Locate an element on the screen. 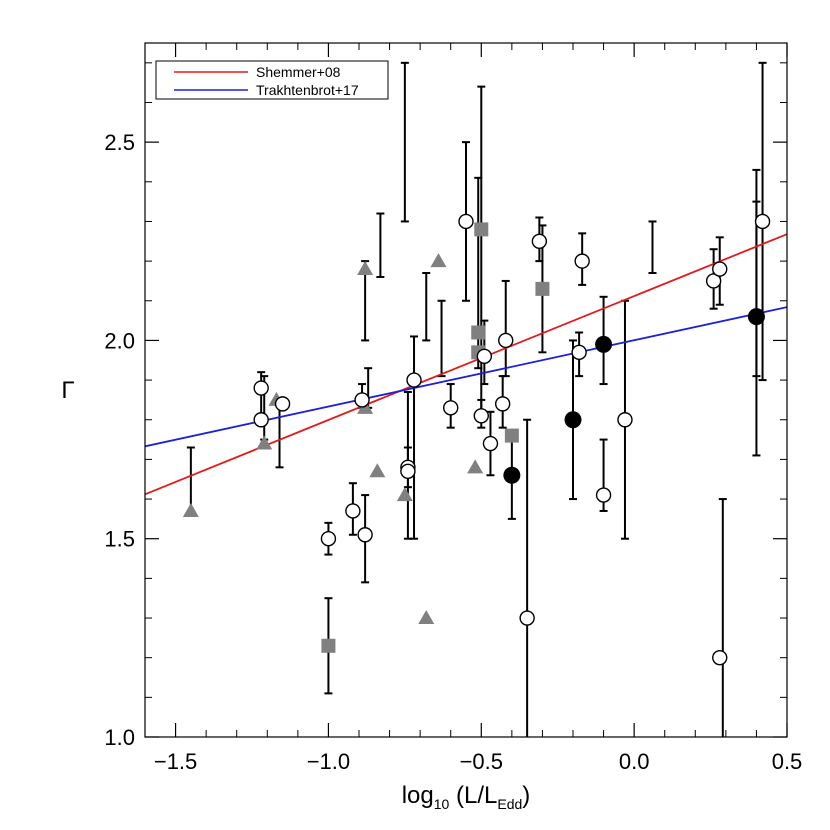  x-label-middle: (L/L is located at coordinates (473, 795).